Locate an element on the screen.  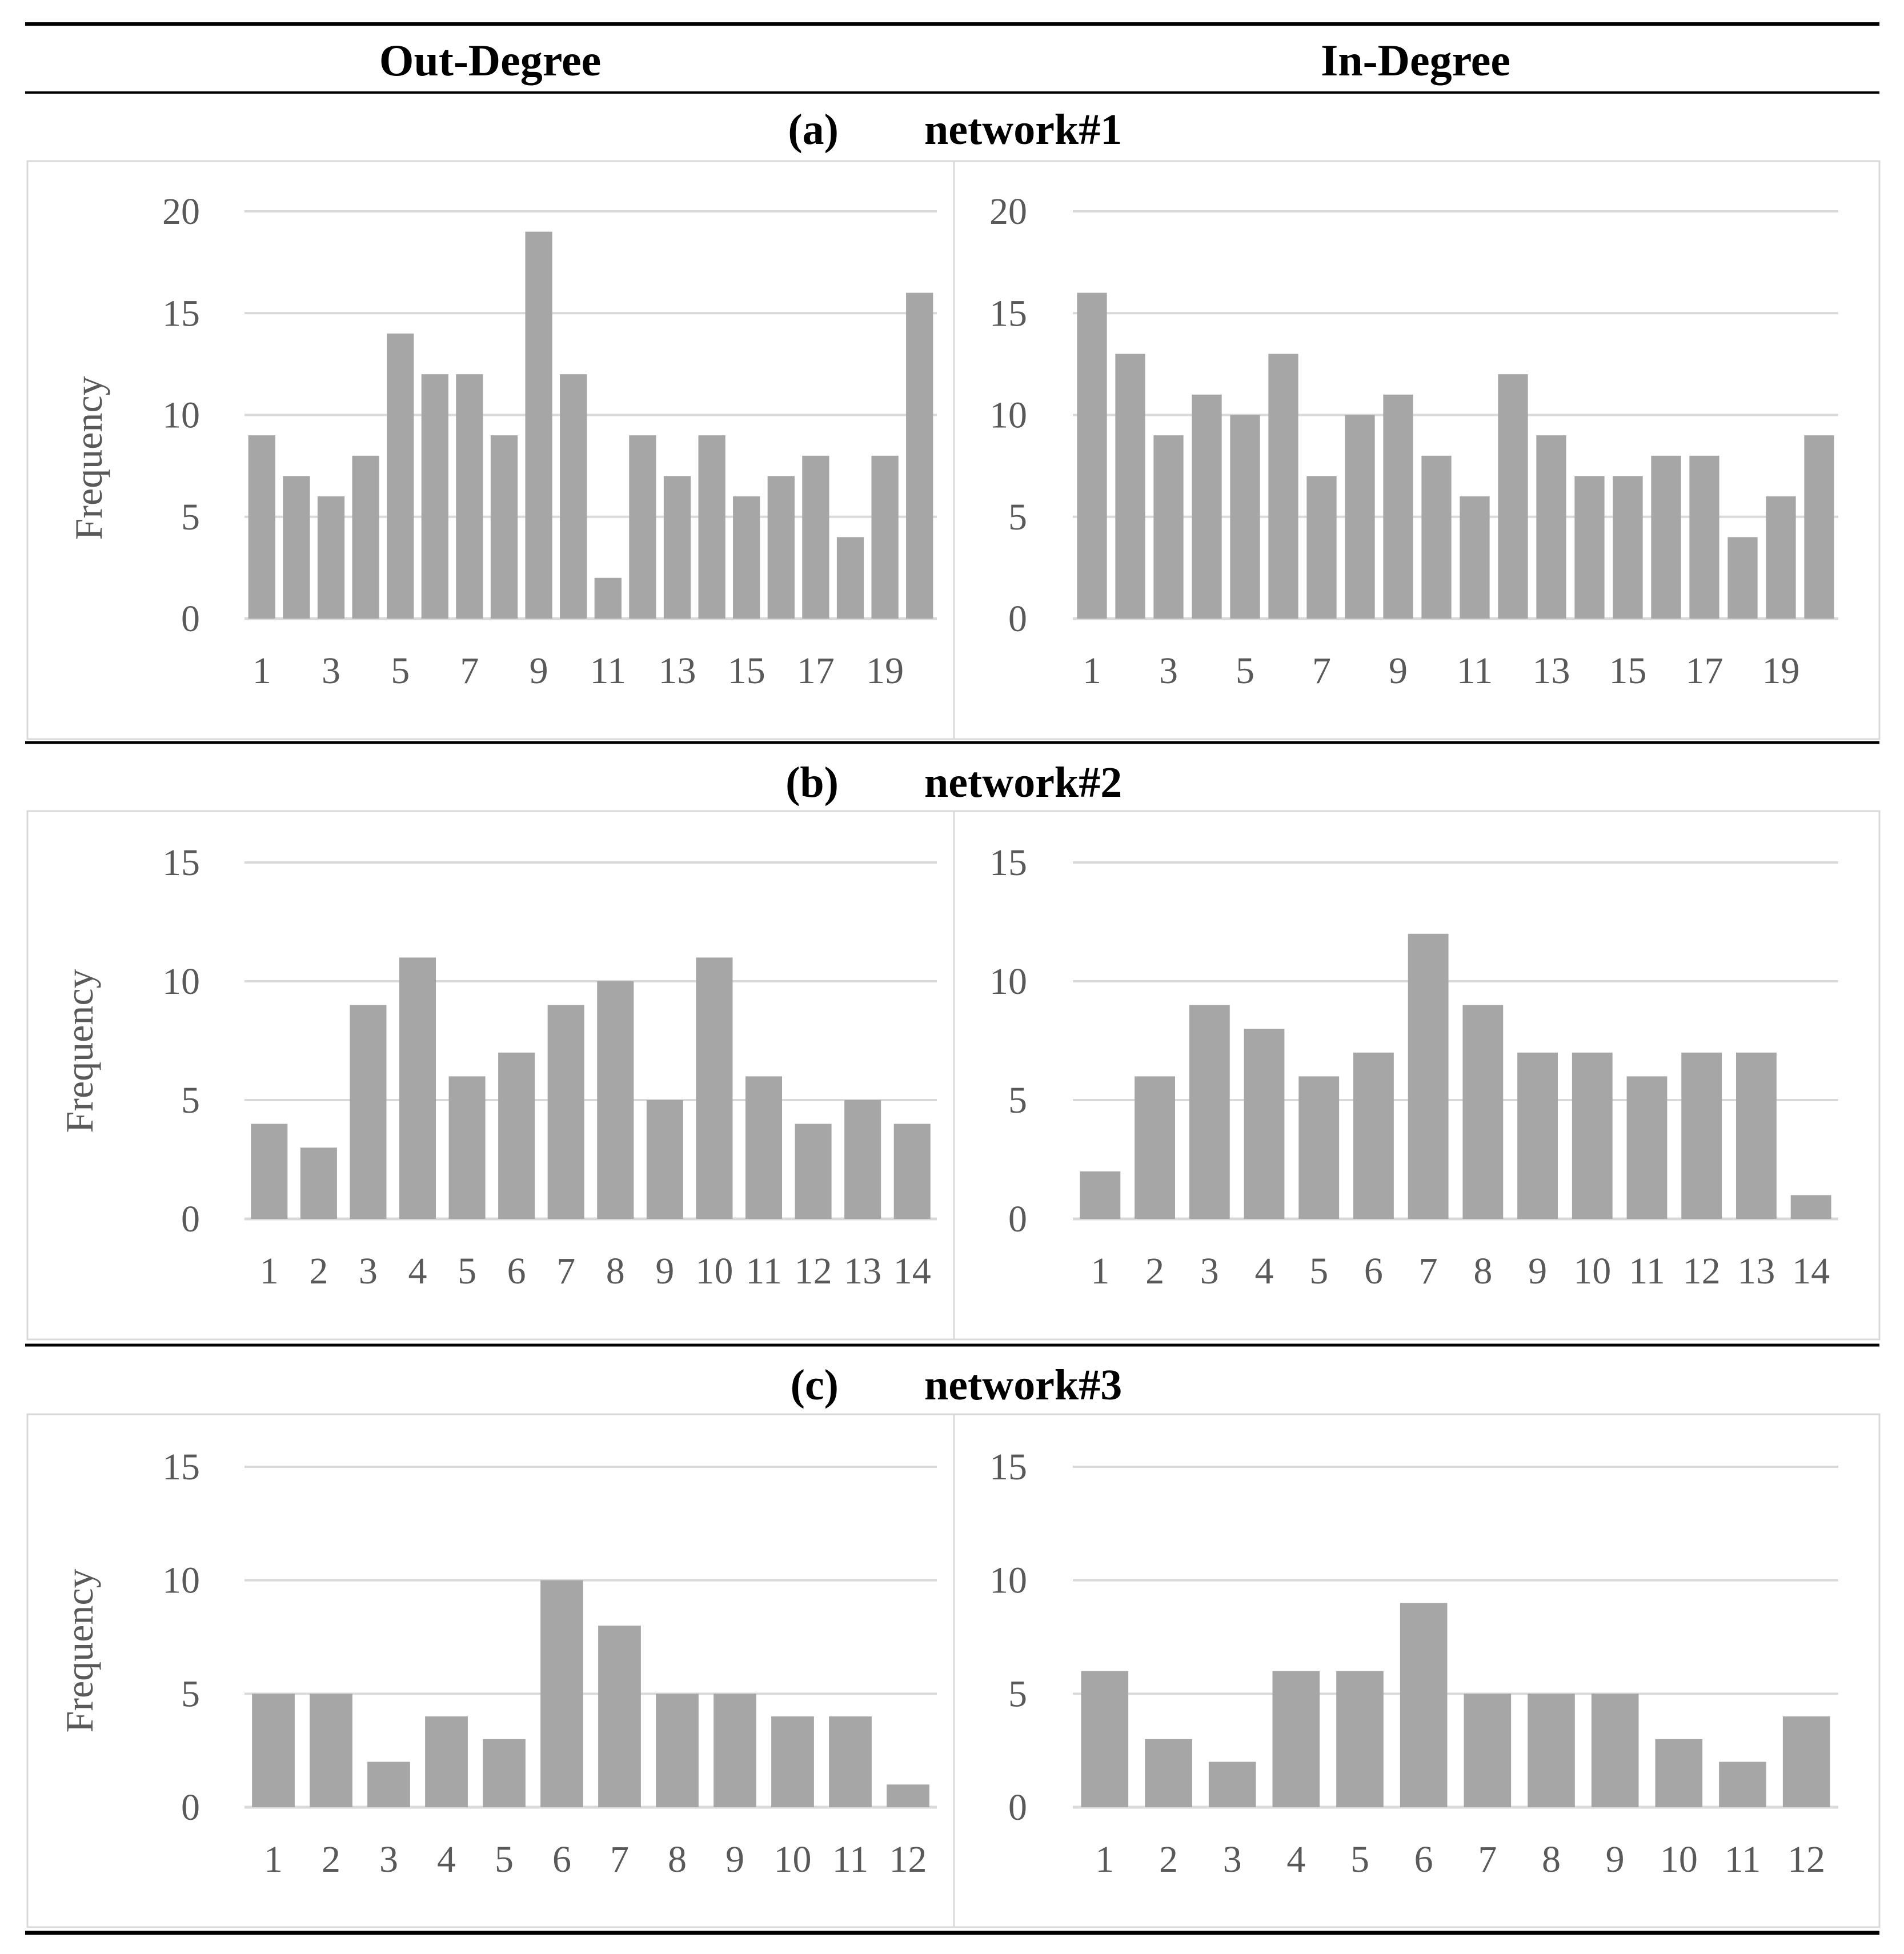
x-tick-label: 10 is located at coordinates (714, 1271).